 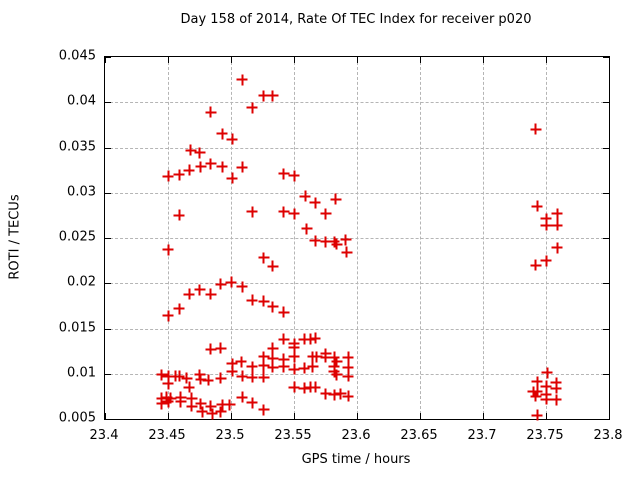 I want to click on x-tick-label: 23.65, so click(x=419, y=435).